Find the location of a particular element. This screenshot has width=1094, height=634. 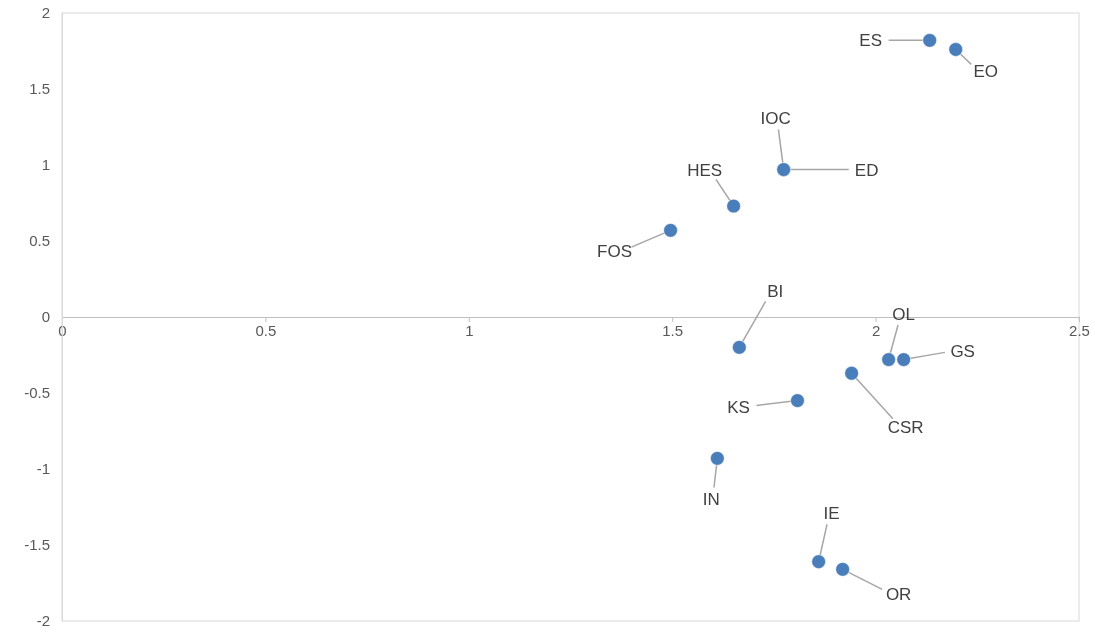

x-tick-label: 1.5 is located at coordinates (673, 330).